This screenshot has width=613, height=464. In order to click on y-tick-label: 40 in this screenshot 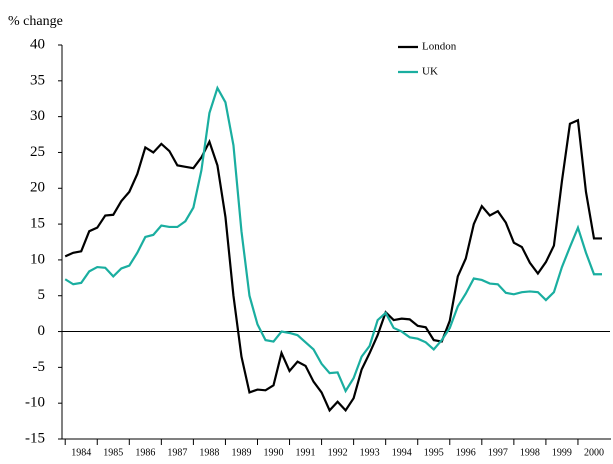, I will do `click(37, 44)`.